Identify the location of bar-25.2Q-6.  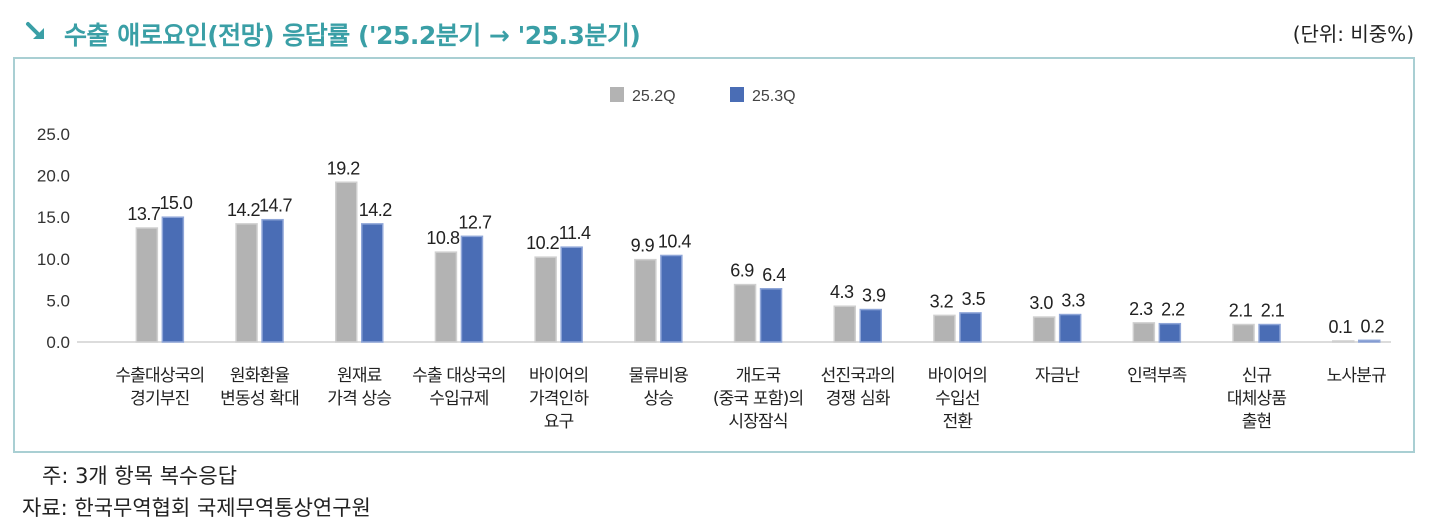
(745, 313).